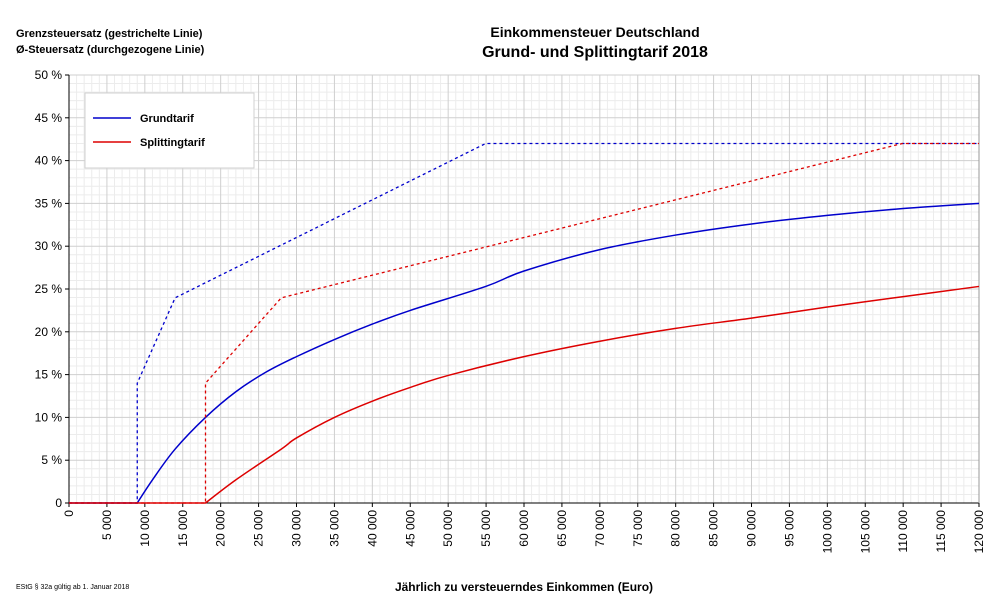  I want to click on x-tick-label: 0, so click(69, 513).